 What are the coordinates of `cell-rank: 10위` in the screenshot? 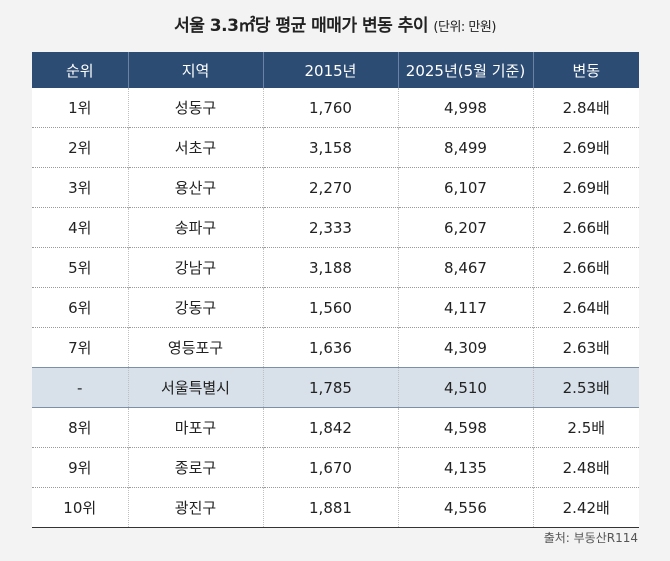 It's located at (80, 507).